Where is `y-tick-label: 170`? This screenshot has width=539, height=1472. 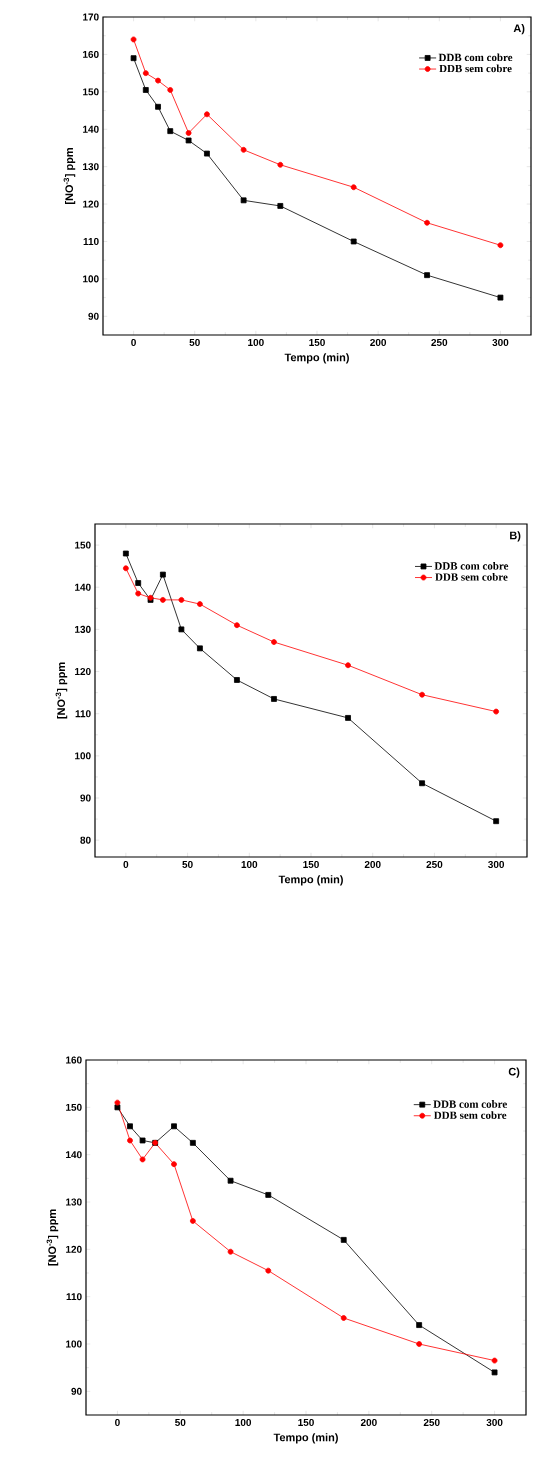 y-tick-label: 170 is located at coordinates (91, 17).